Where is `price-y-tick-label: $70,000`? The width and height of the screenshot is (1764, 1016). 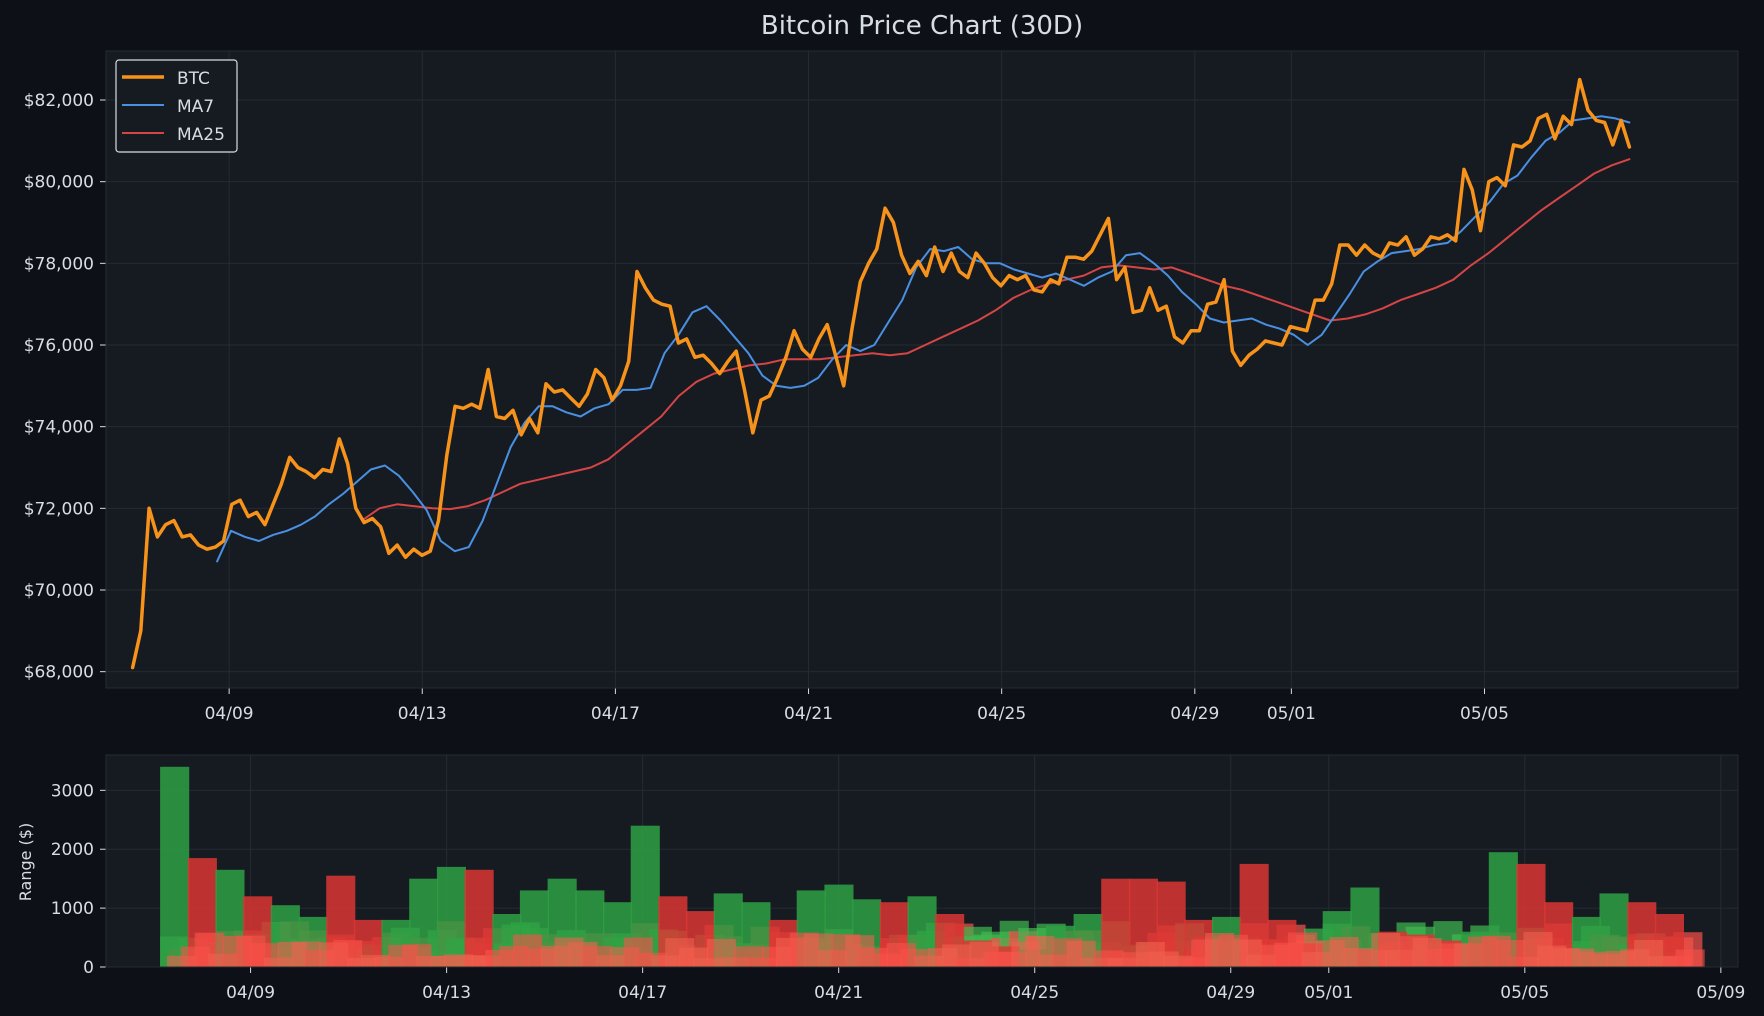
price-y-tick-label: $70,000 is located at coordinates (59, 591).